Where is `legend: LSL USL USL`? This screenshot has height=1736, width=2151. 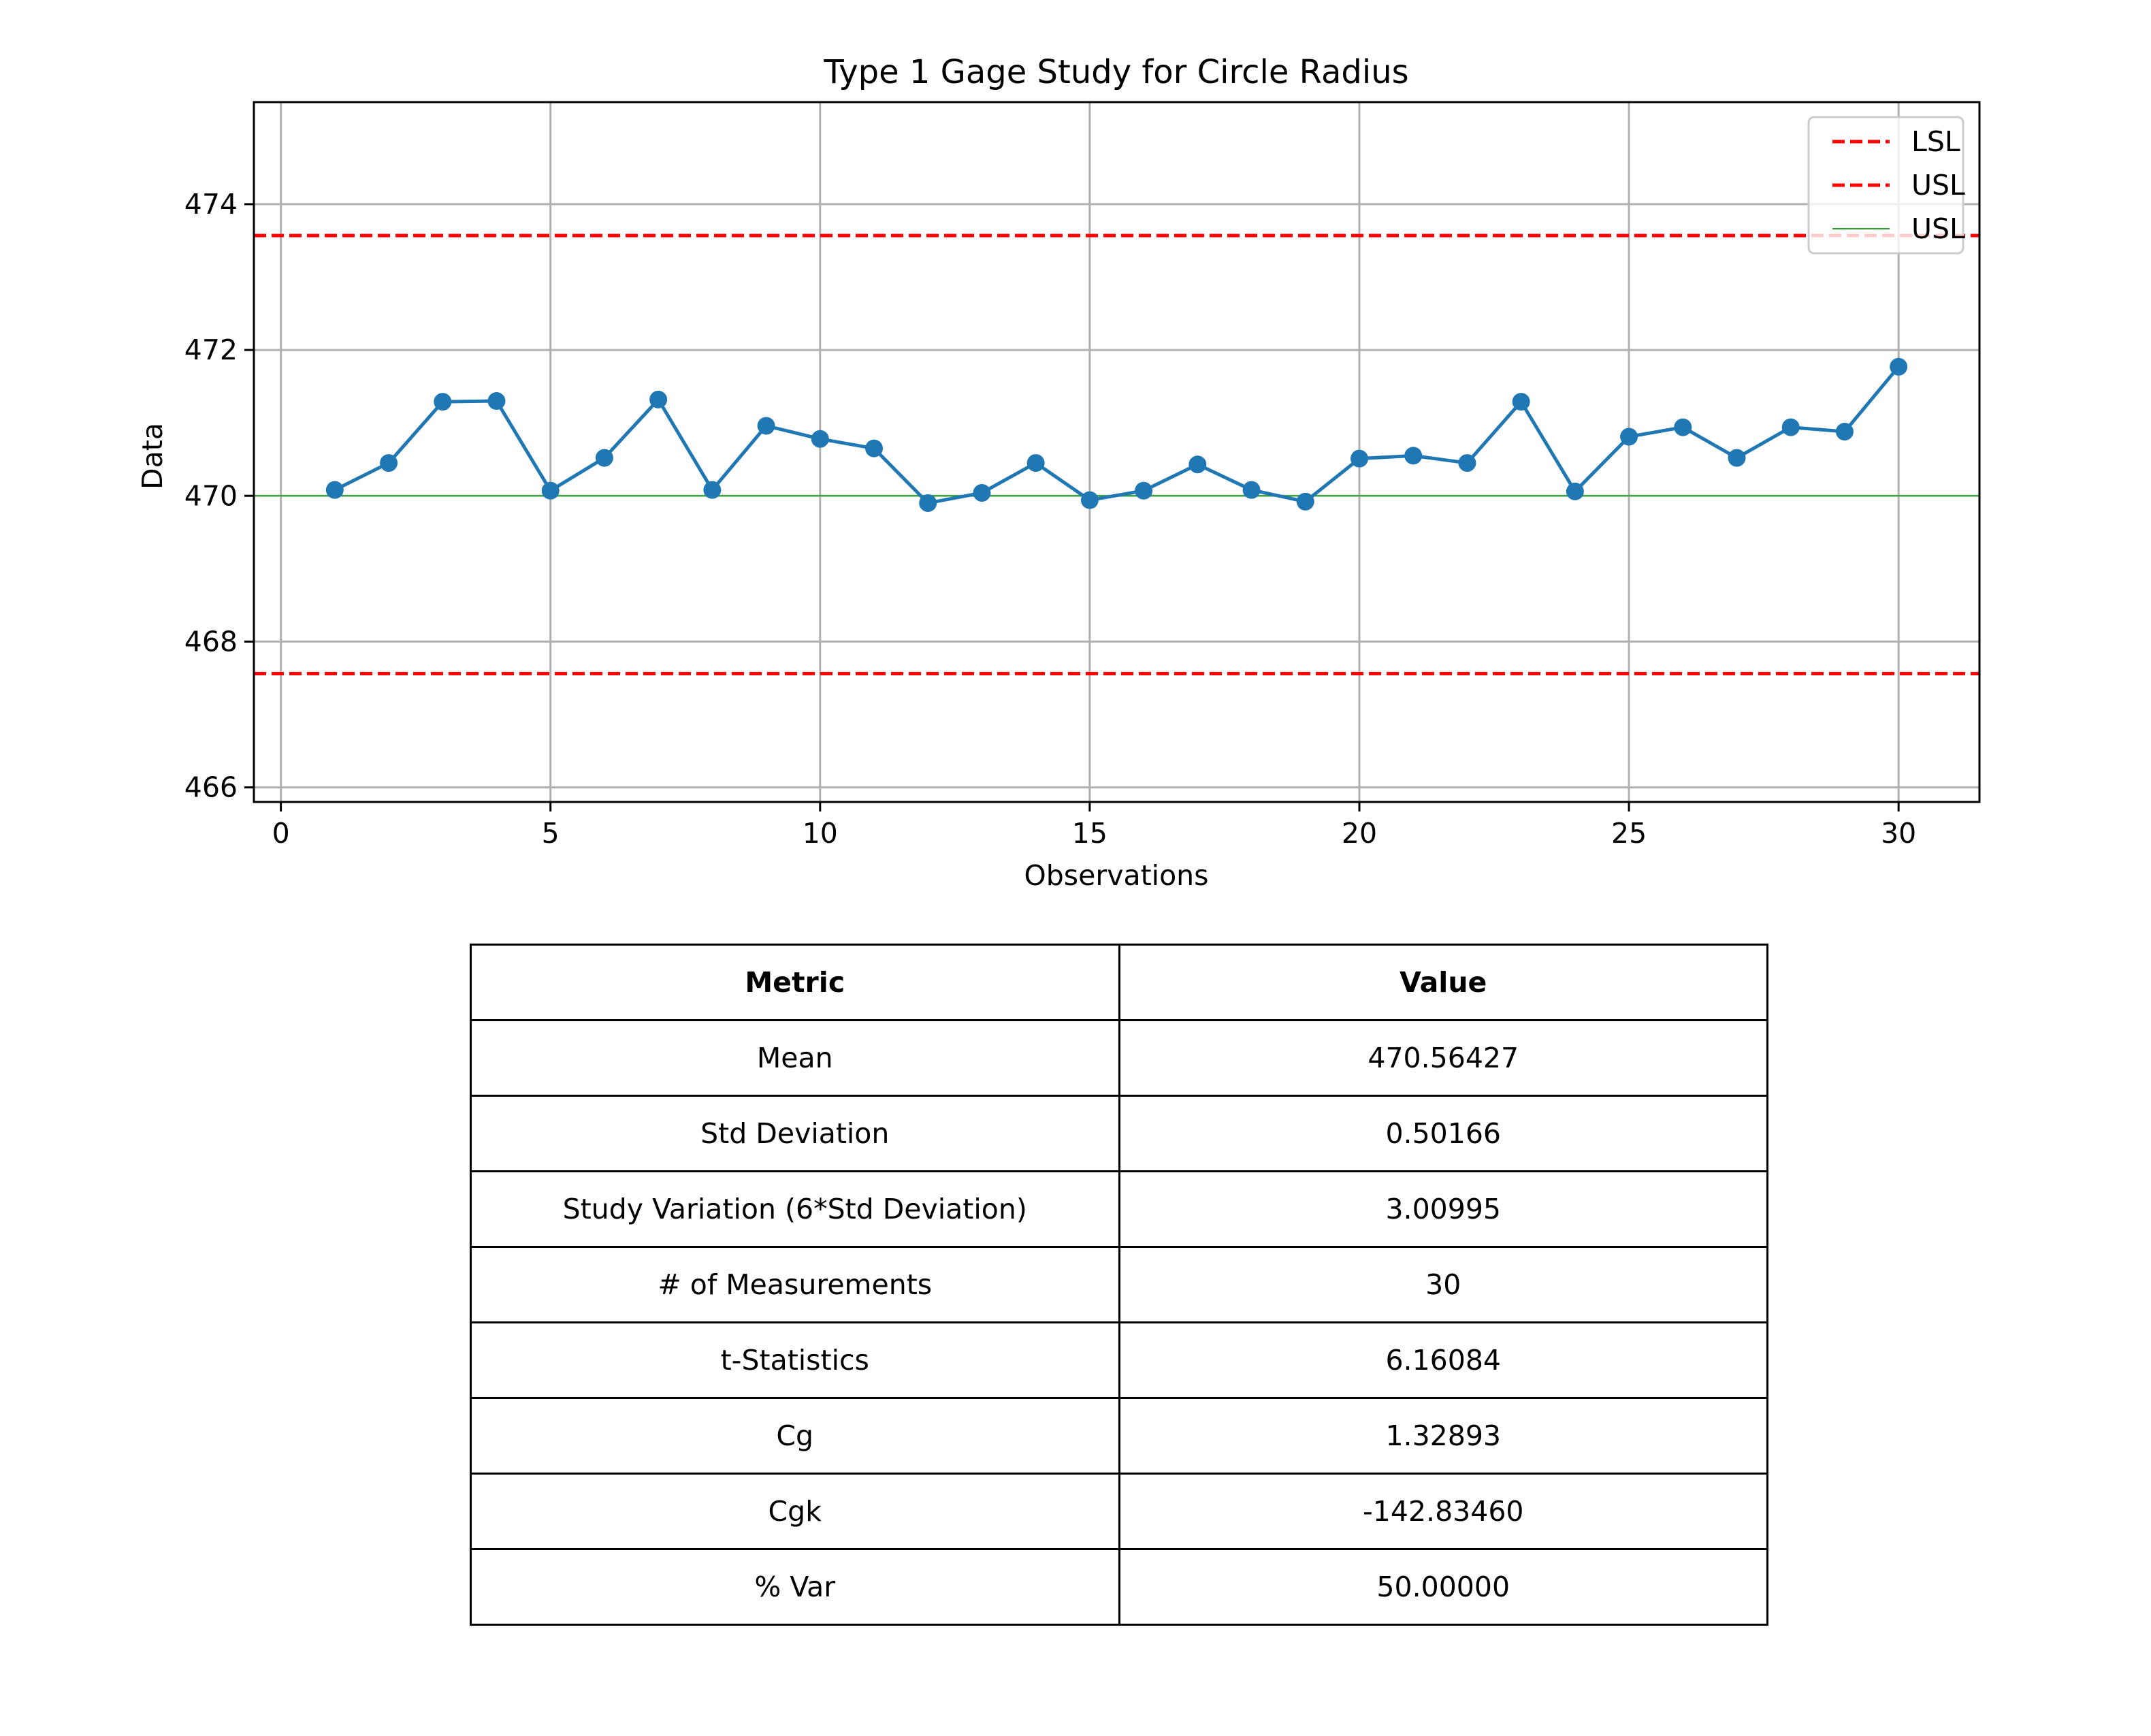 legend: LSL USL USL is located at coordinates (1886, 185).